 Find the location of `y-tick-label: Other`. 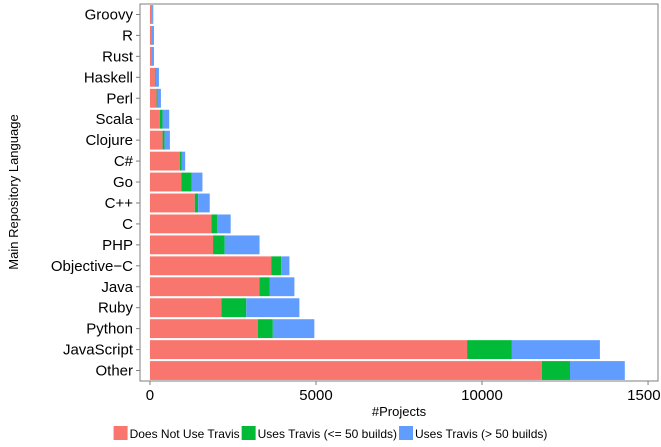

y-tick-label: Other is located at coordinates (114, 371).